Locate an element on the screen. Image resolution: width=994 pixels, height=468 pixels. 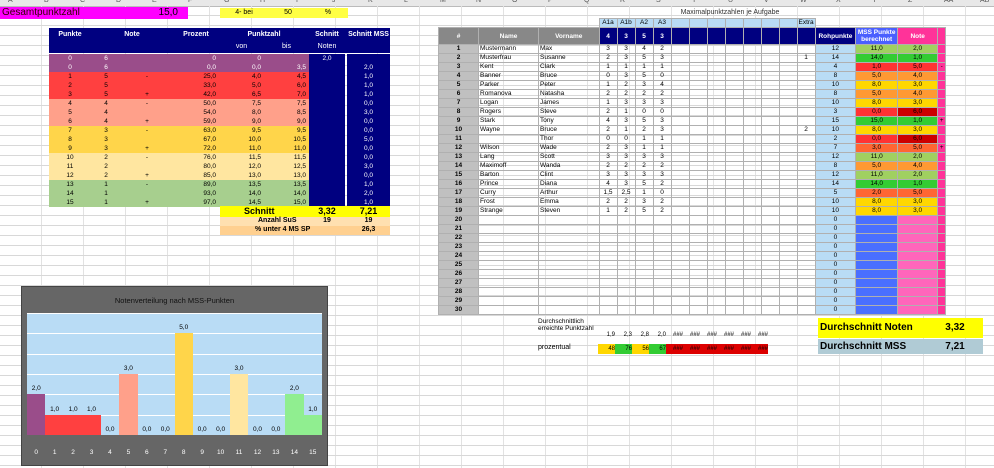
vorname-cell: Diana is located at coordinates (569, 184).